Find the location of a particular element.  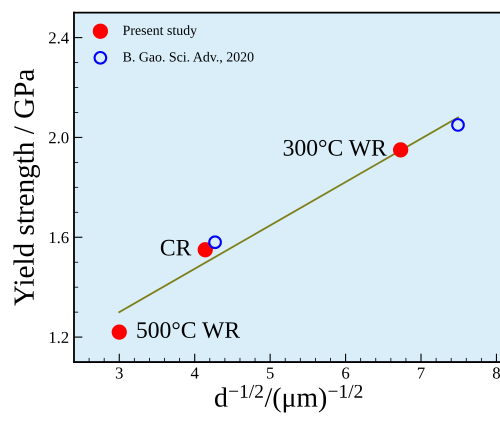

x-tick-label: 3 is located at coordinates (119, 373).